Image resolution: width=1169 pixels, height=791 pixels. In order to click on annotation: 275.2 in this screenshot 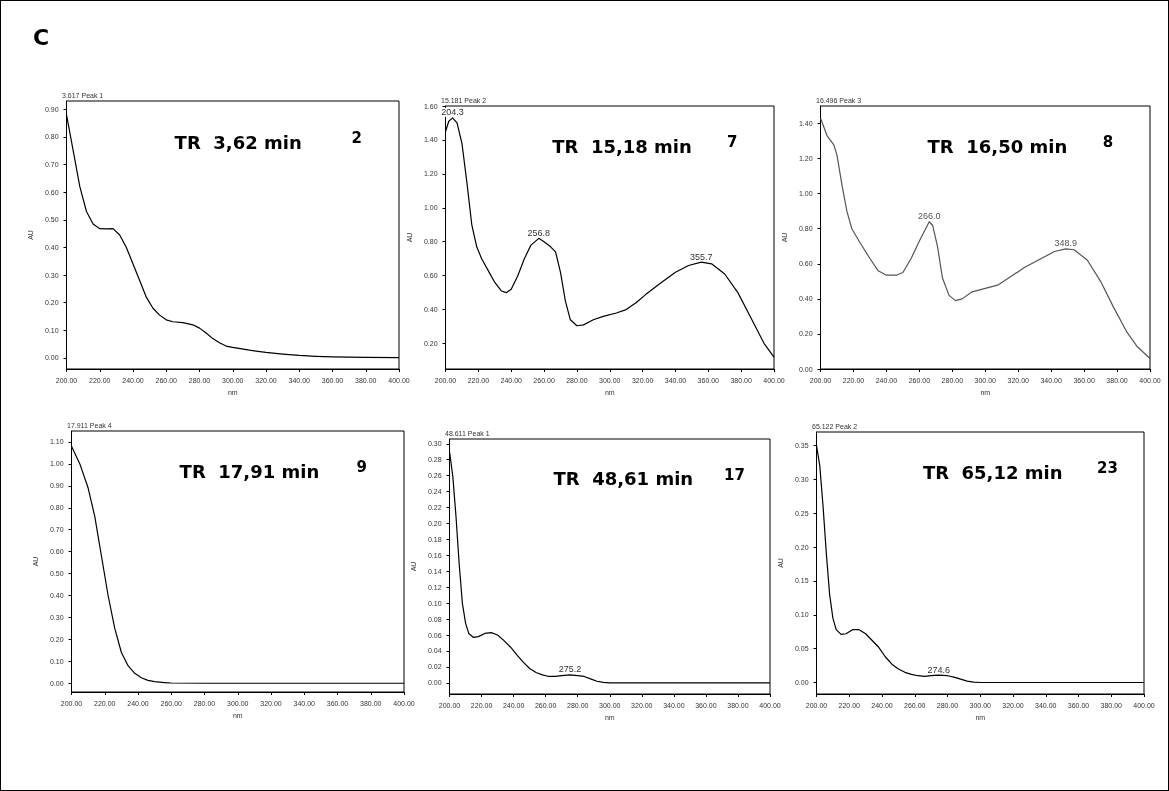, I will do `click(570, 669)`.